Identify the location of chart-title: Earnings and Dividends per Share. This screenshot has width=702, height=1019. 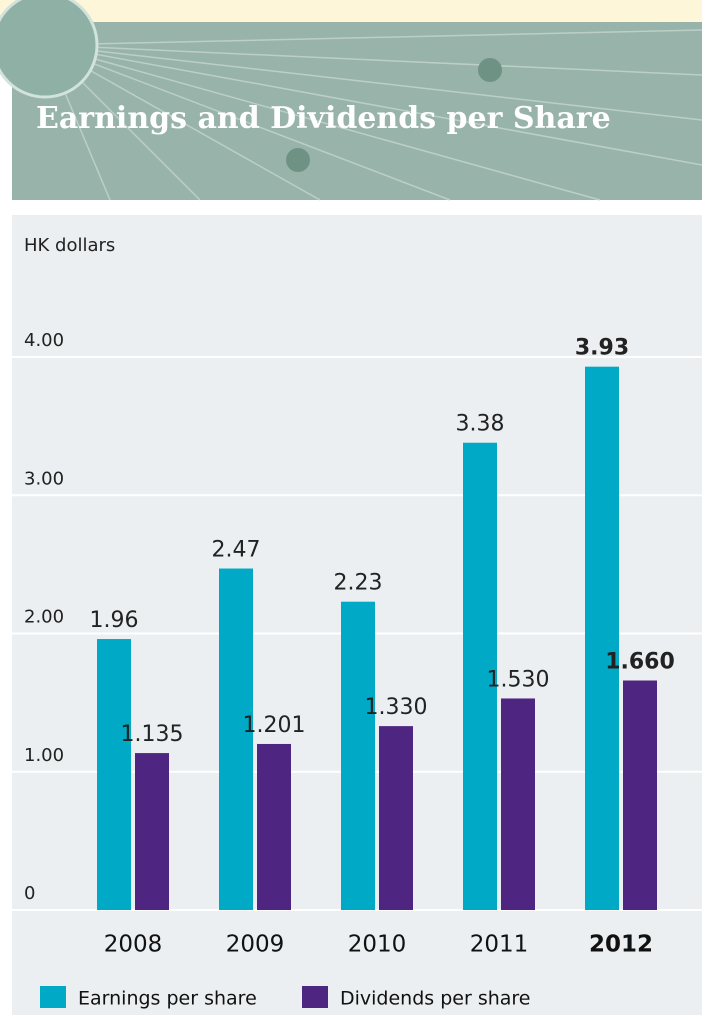
(323, 118).